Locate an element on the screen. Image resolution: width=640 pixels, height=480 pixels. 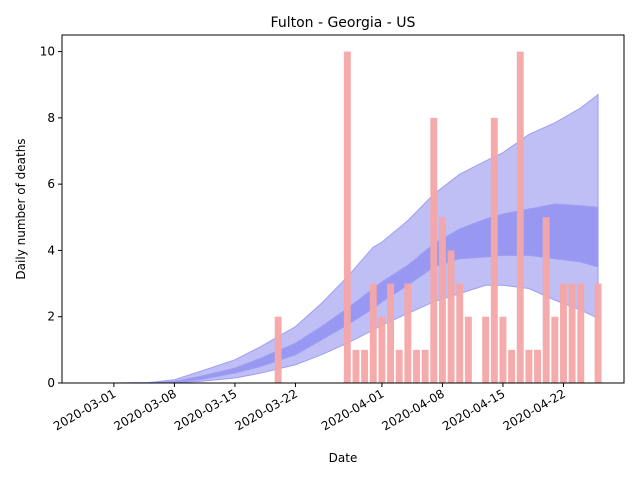
x-tick-label: 2020-04-01 is located at coordinates (352, 409).